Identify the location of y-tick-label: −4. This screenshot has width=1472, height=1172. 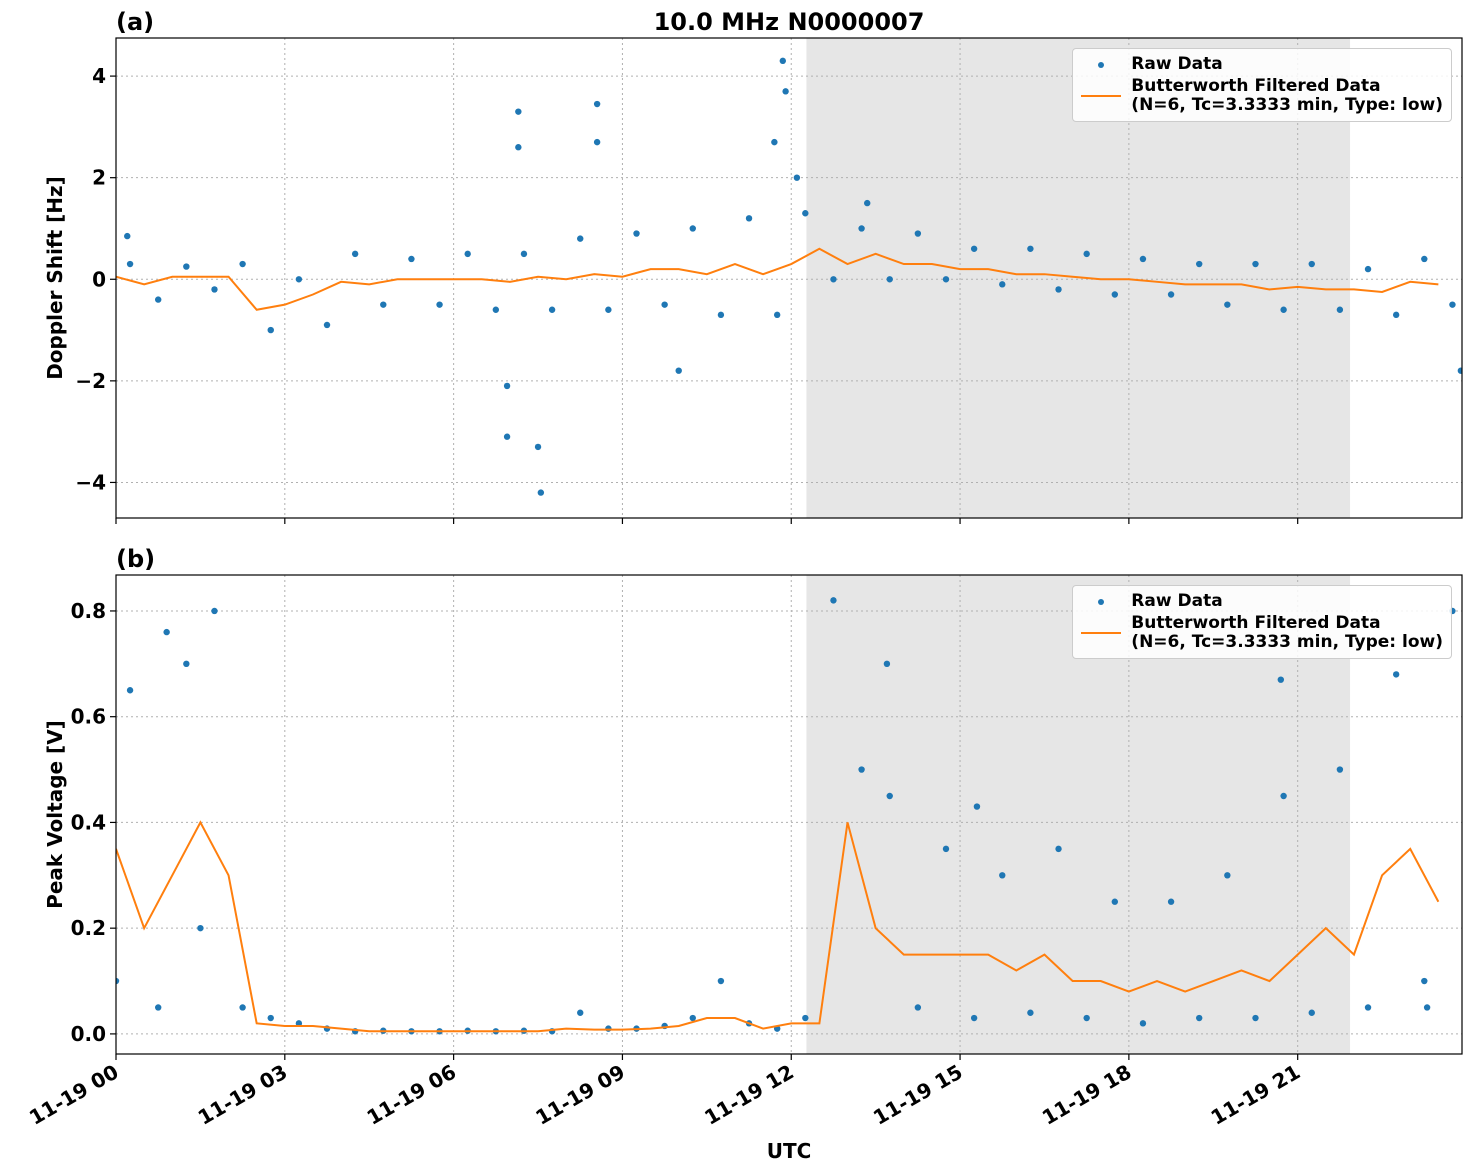
(90, 482).